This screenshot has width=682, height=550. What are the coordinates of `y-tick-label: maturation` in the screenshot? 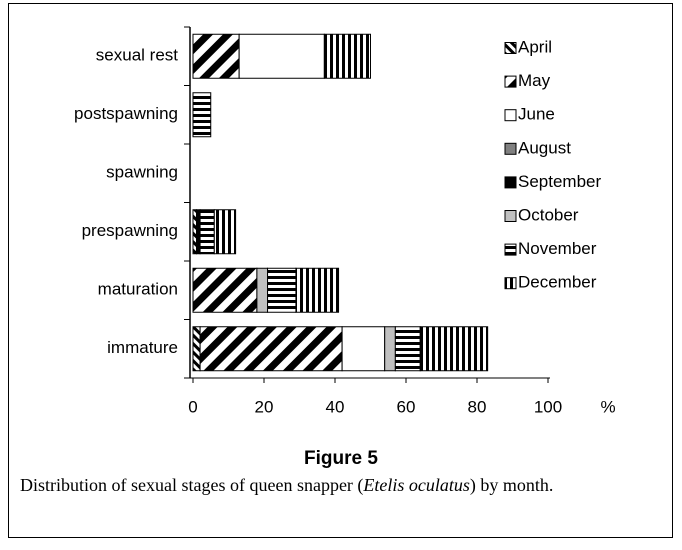 It's located at (138, 289).